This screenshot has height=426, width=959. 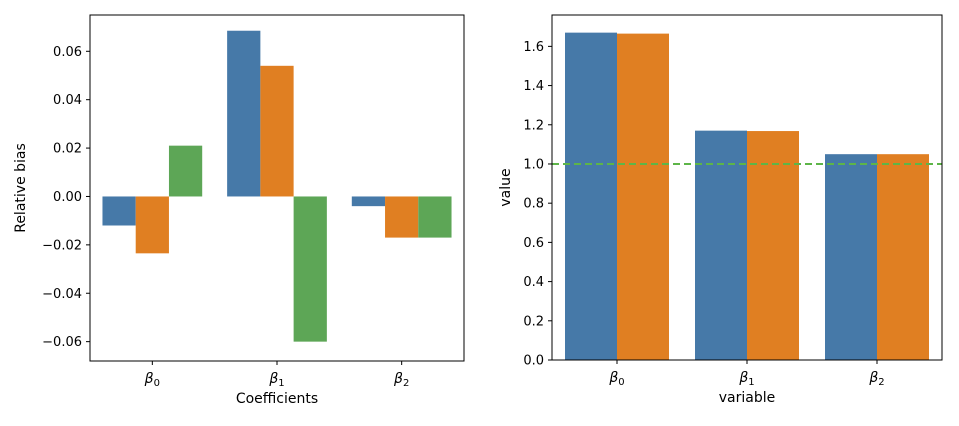 I want to click on y-tick-label: 1.2, so click(x=533, y=125).